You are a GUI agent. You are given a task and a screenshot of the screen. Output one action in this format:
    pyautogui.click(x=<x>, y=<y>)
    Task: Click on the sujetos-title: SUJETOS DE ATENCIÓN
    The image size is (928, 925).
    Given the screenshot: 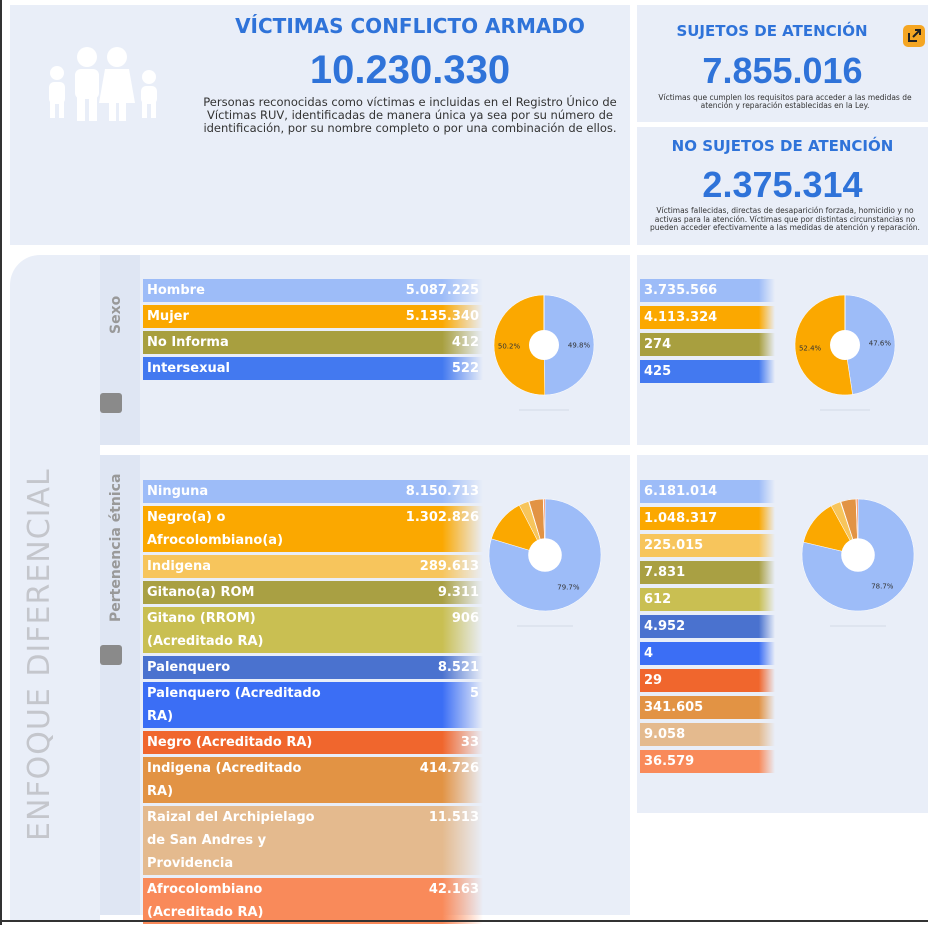 What is the action you would take?
    pyautogui.click(x=772, y=31)
    